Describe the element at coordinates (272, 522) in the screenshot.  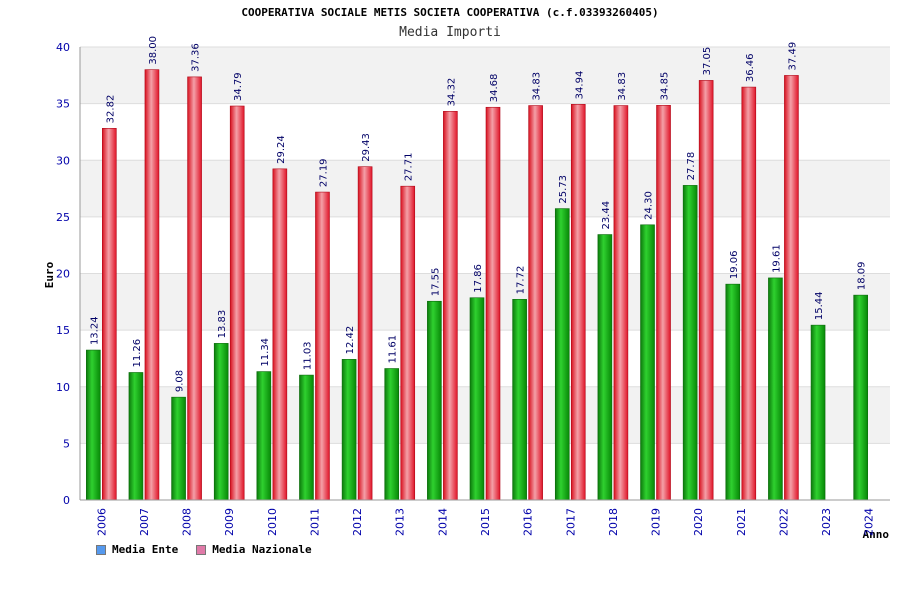
I see `x-tick-label: 2010` at that location.